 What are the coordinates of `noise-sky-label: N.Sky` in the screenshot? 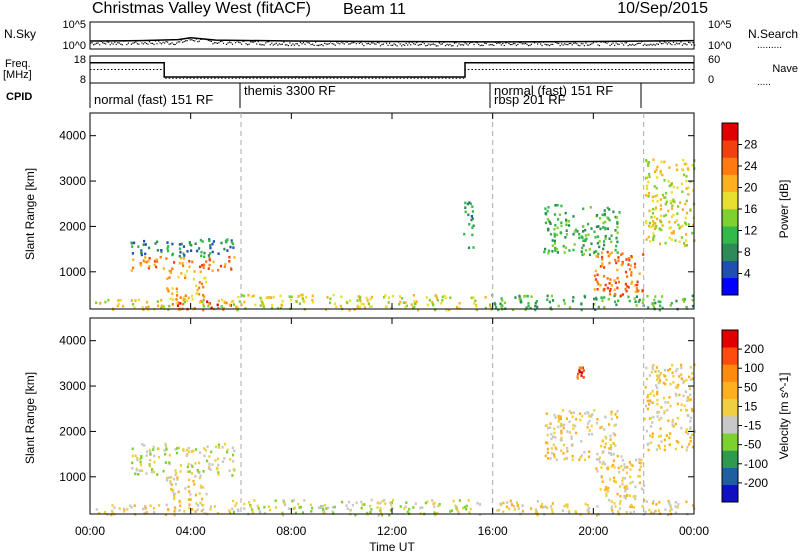 It's located at (20, 34).